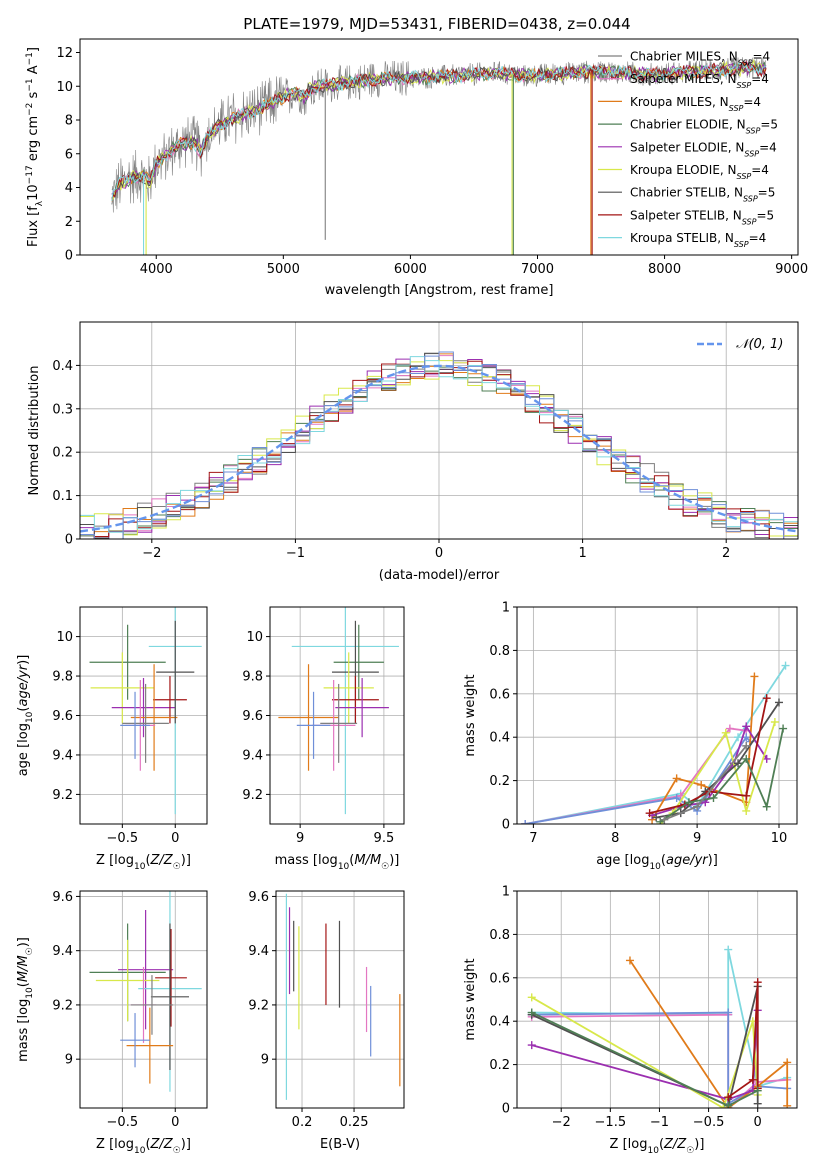 The image size is (819, 1170). I want to click on legend-label-main: Kroupa STELIB, N, so click(682, 238).